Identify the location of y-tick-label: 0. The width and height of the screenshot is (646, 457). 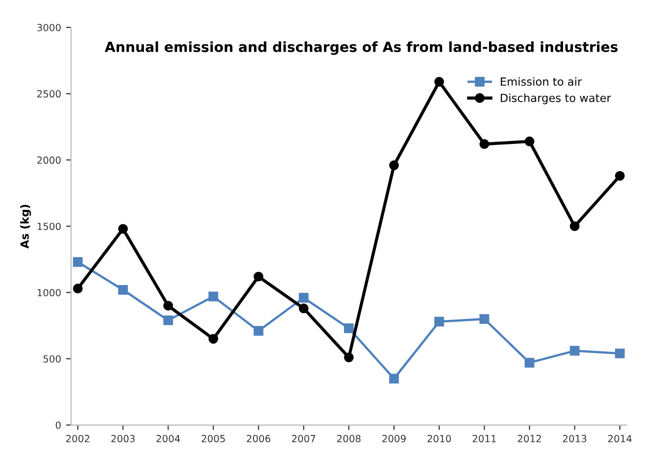
(58, 425).